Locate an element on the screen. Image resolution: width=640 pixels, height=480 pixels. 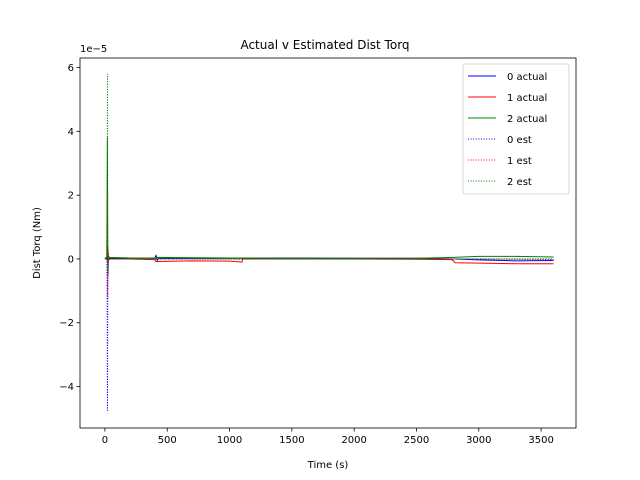
legend-label: 0 actual is located at coordinates (527, 77).